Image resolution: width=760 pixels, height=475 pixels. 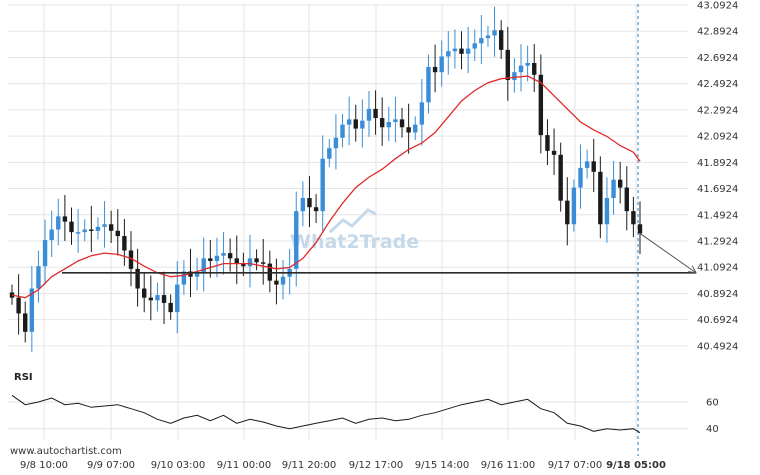 I want to click on x-tick-label: 9/11 00:00, so click(x=244, y=465).